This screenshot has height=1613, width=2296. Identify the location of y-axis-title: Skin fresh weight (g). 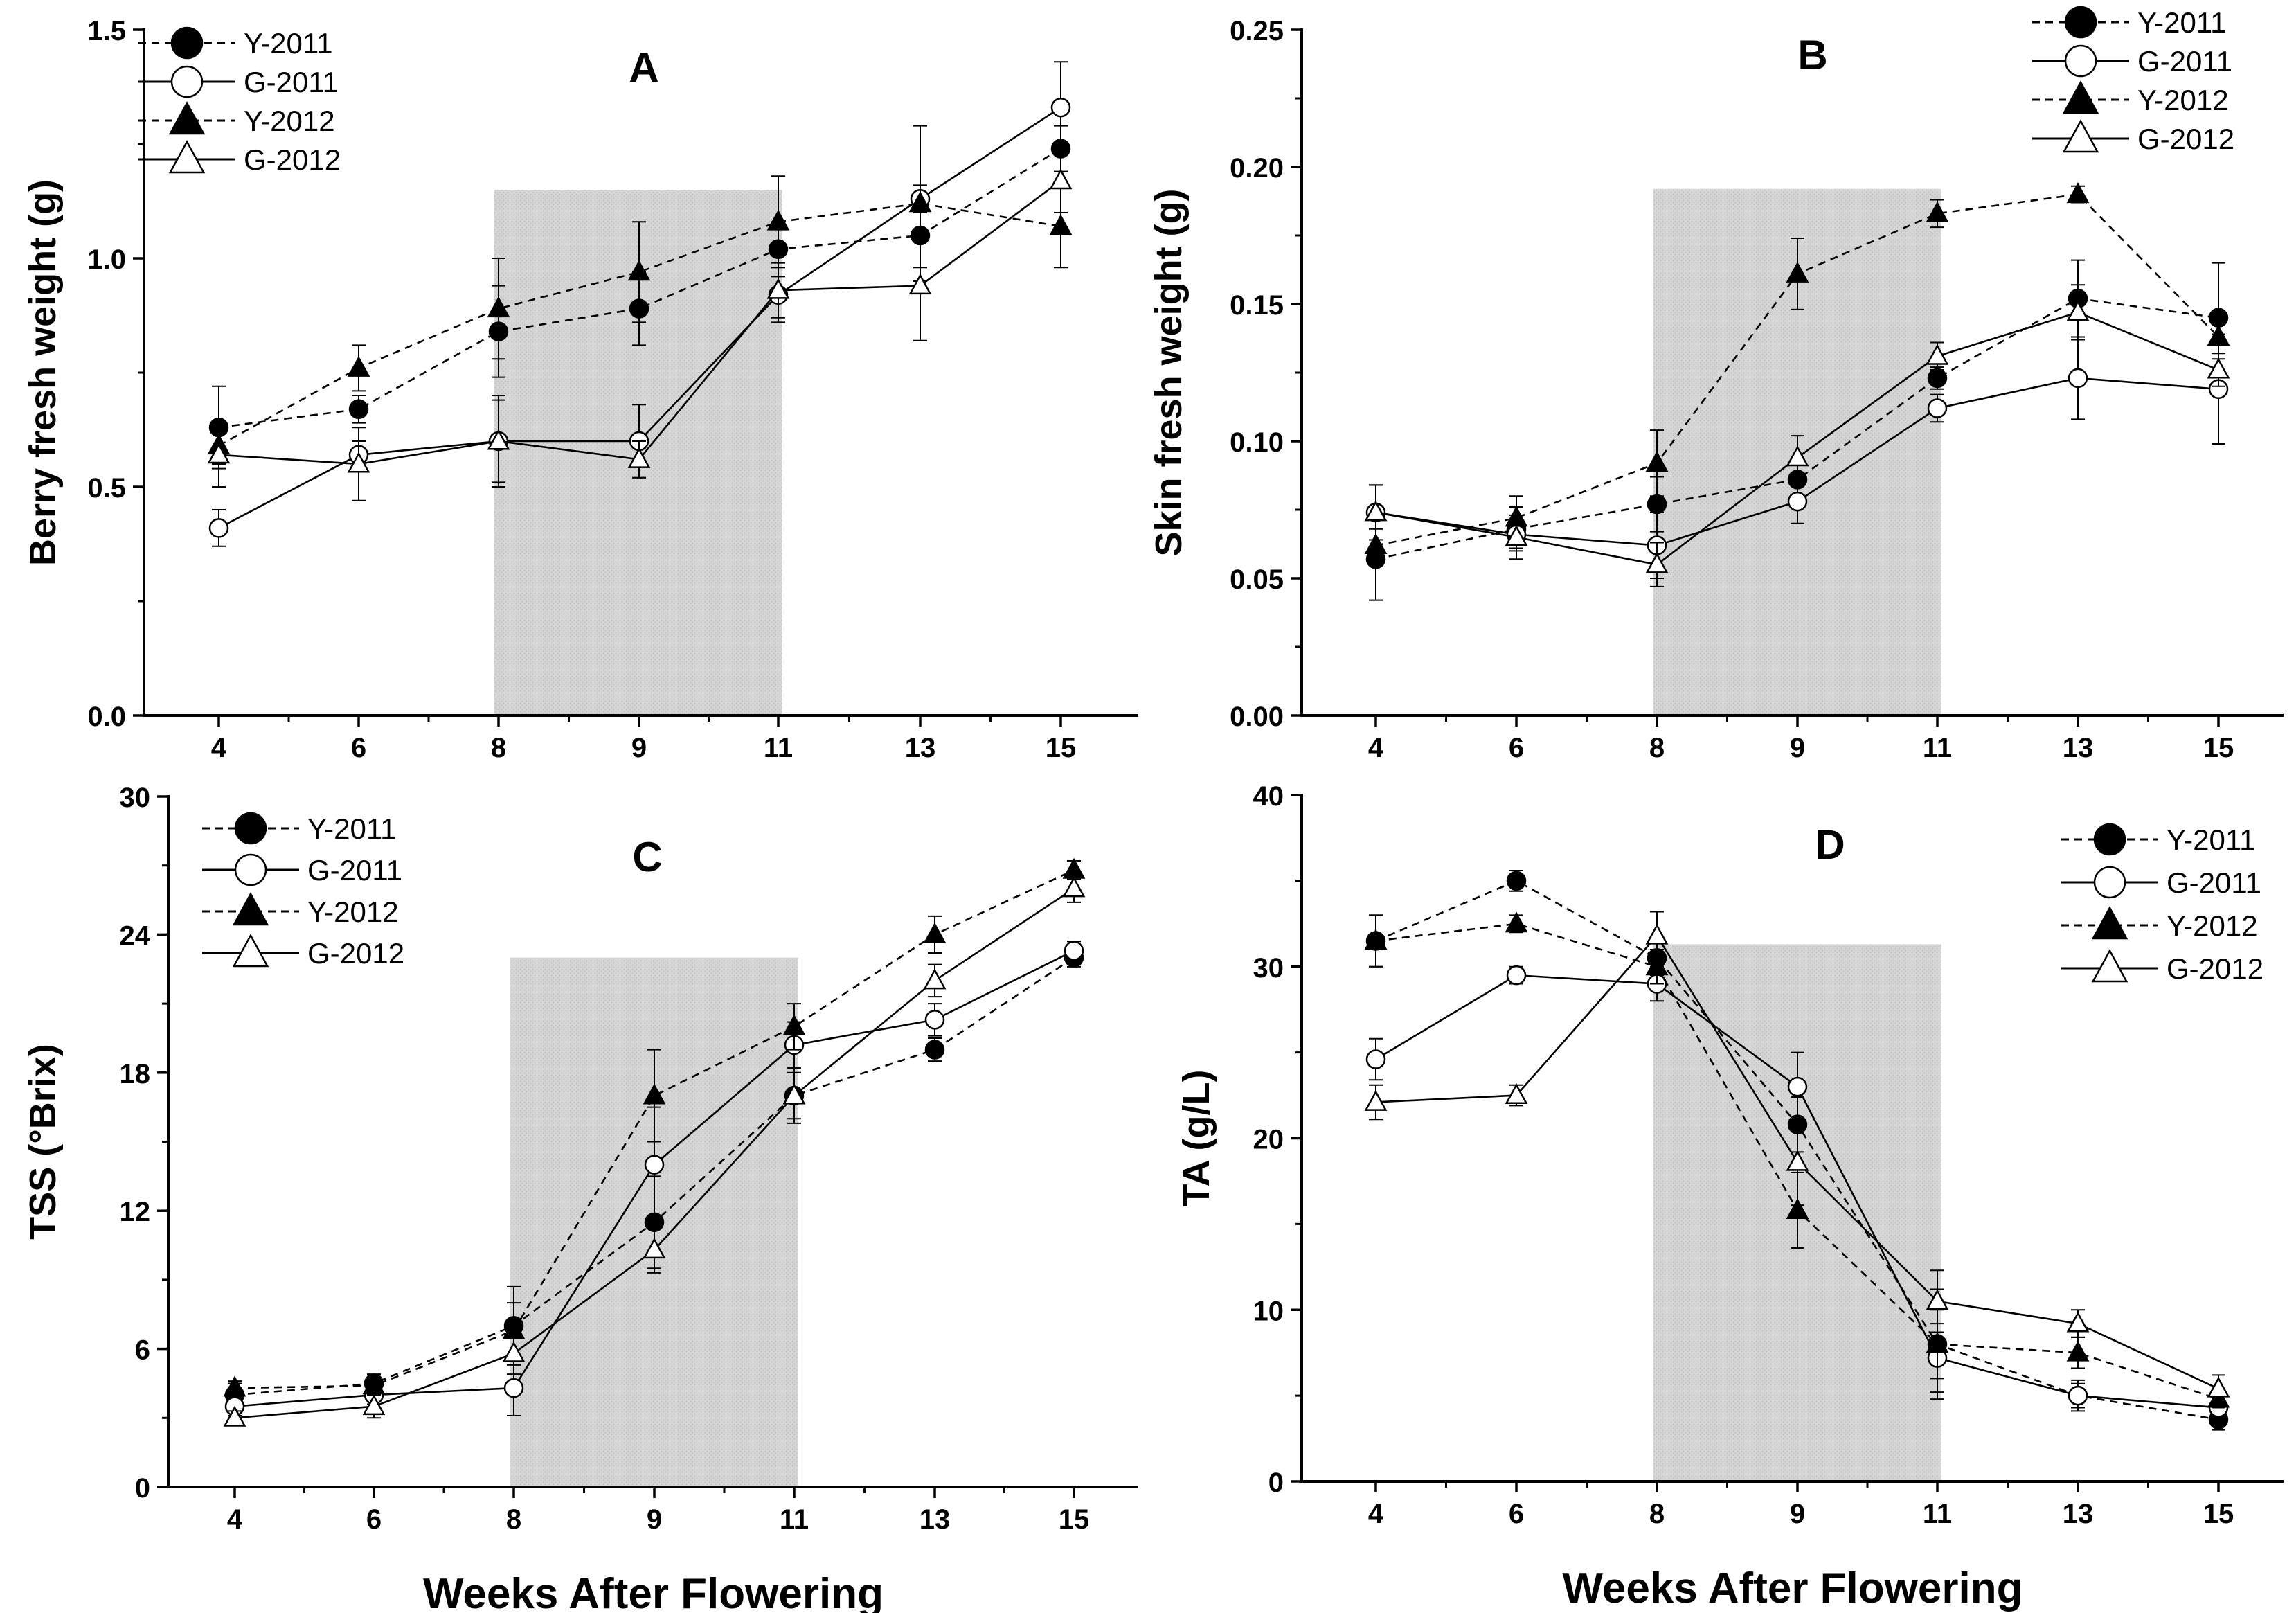
(1169, 372).